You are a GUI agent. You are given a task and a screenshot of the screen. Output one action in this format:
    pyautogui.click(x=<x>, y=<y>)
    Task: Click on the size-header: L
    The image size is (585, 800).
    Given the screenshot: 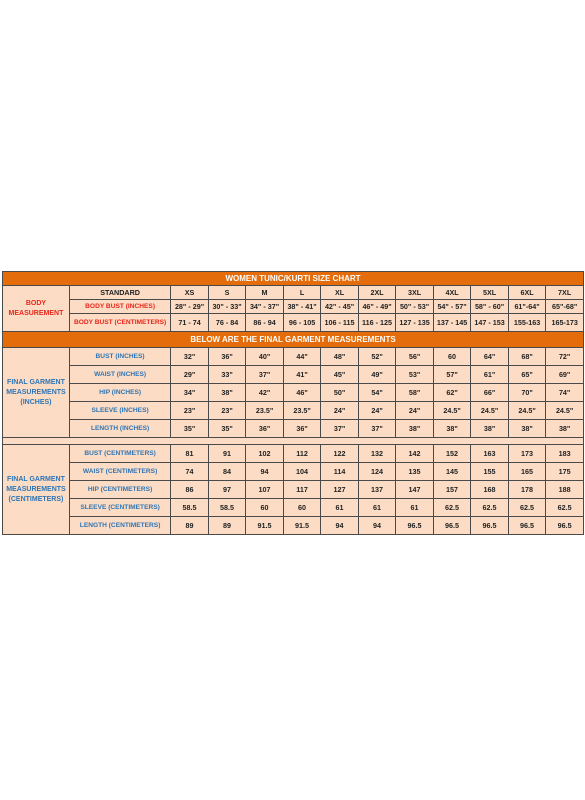 What is the action you would take?
    pyautogui.click(x=302, y=292)
    